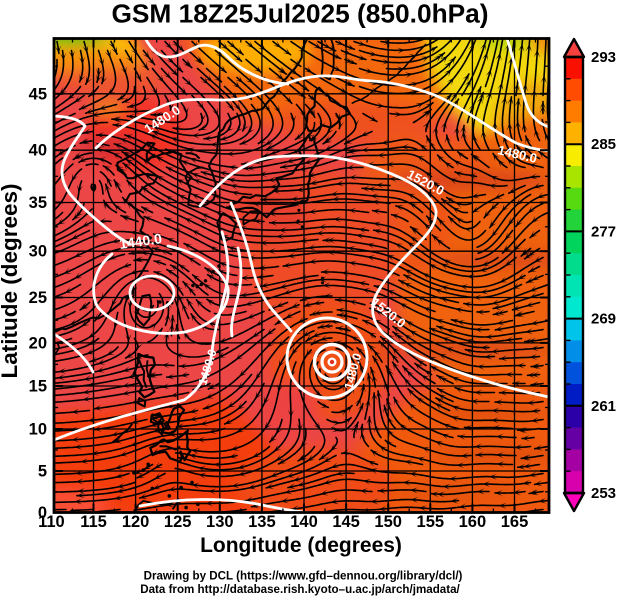 This screenshot has width=619, height=610. I want to click on svg-text: 1440.0, so click(140, 241).